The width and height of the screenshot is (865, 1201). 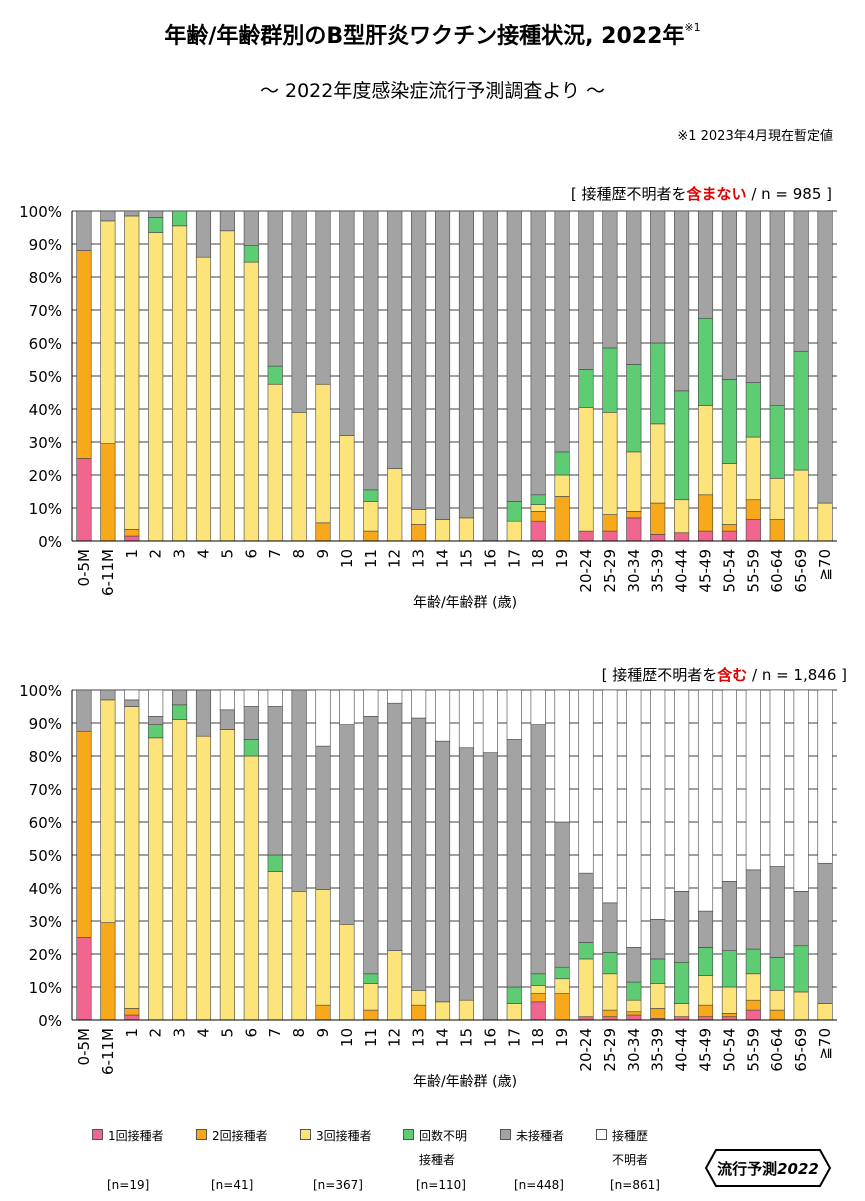 What do you see at coordinates (601, 1134) in the screenshot?
I see `legend-swatch-history-unknown` at bounding box center [601, 1134].